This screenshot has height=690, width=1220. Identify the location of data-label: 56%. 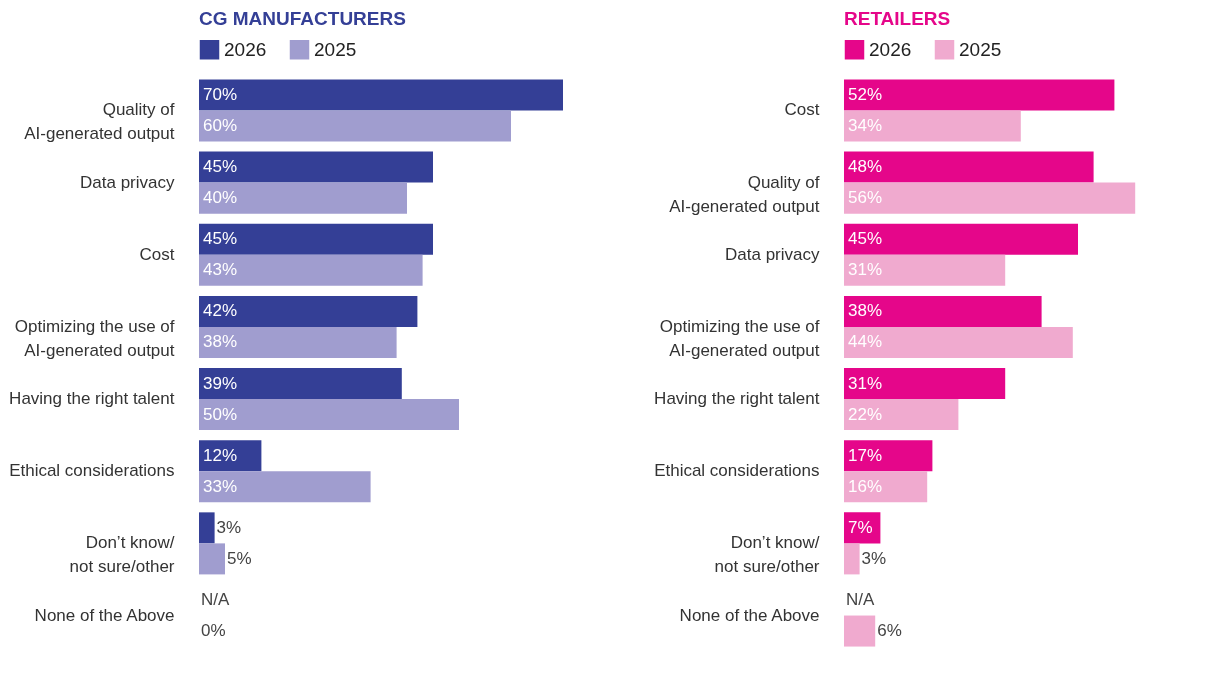
(865, 198).